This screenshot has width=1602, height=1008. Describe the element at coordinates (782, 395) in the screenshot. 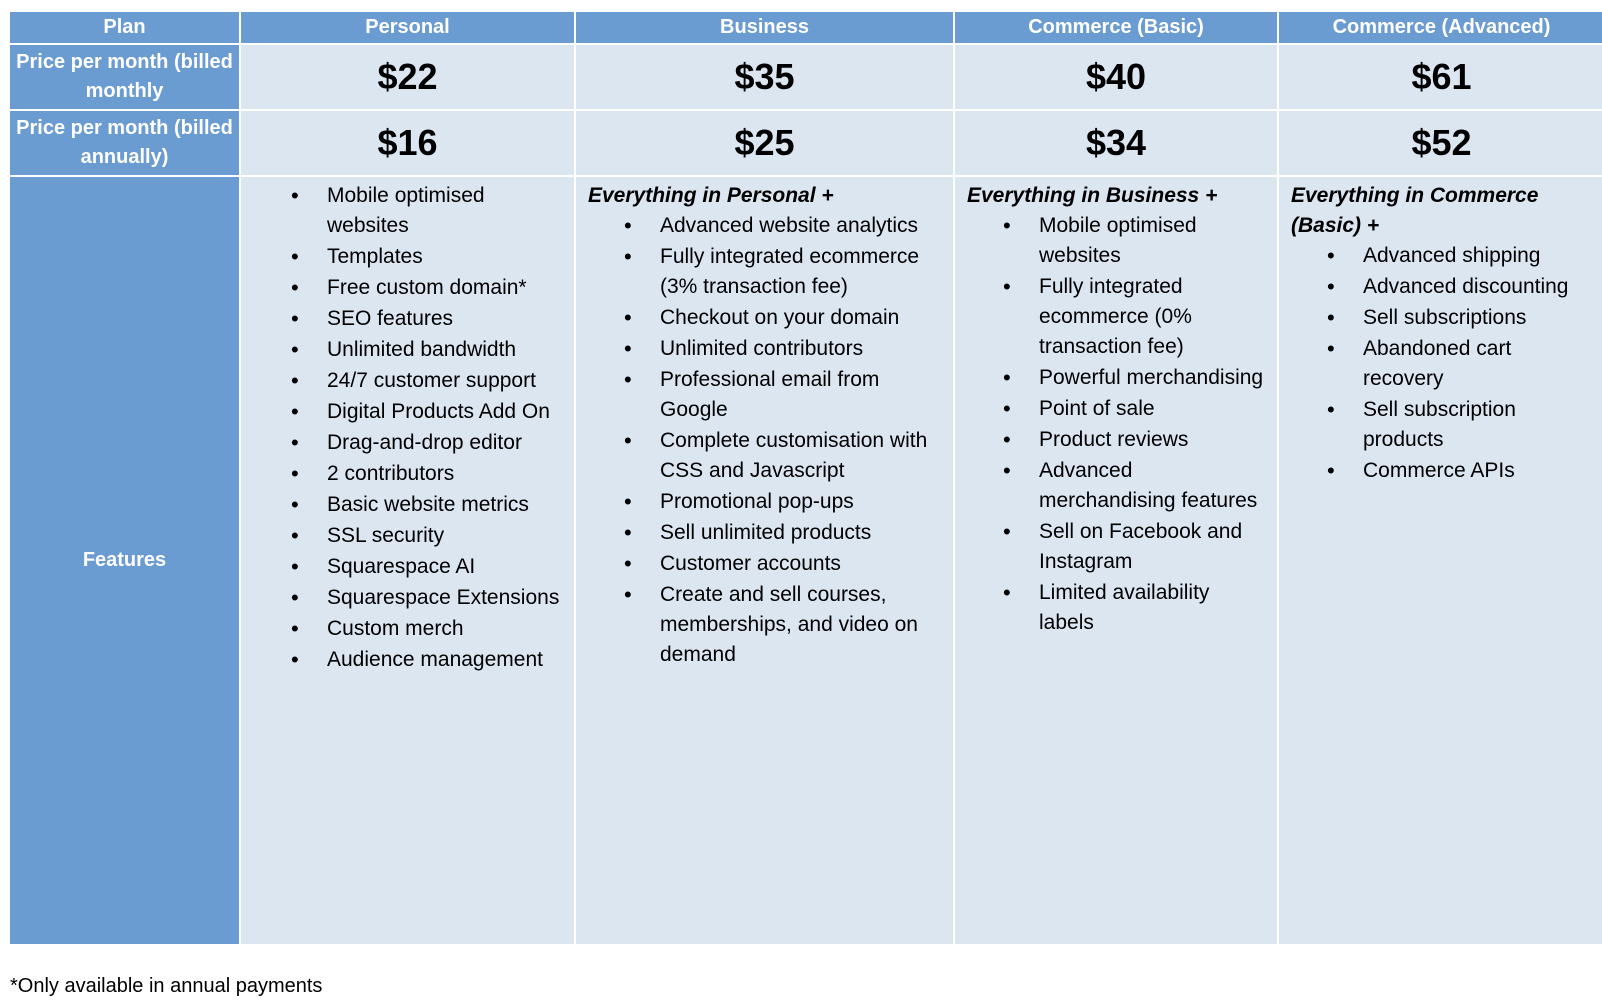

I see `feature-item: Professional email from Google` at that location.